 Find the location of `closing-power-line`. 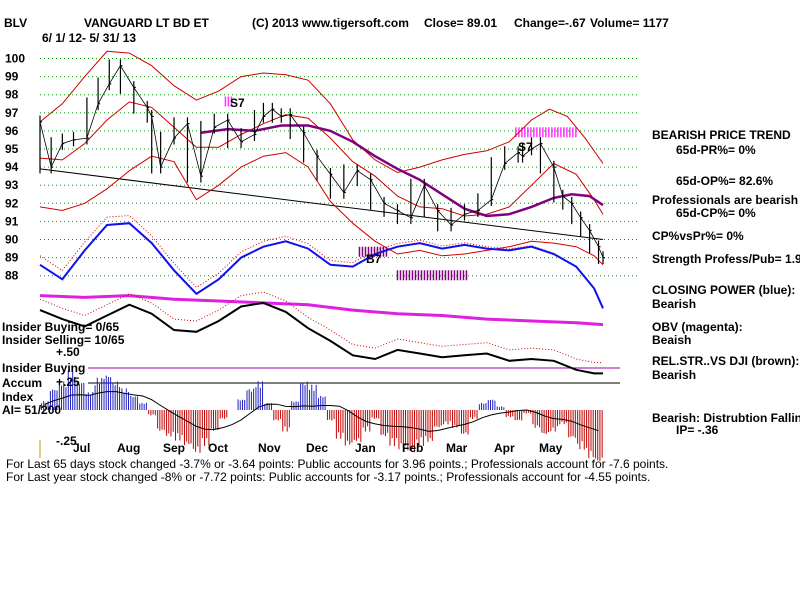

closing-power-line is located at coordinates (321, 265).